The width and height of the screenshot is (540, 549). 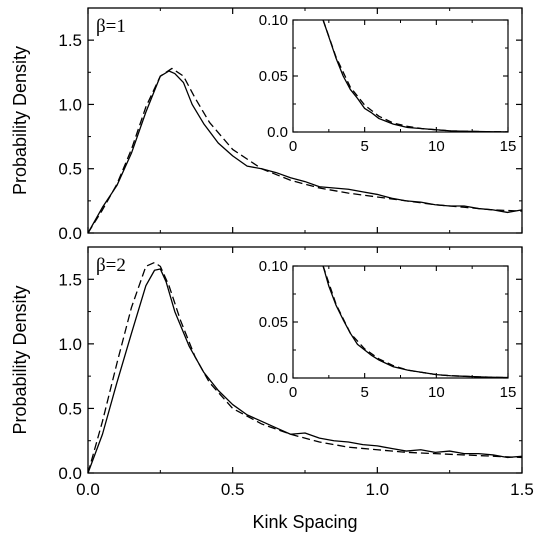 I want to click on x-tick-label: 0.5, so click(x=233, y=489).